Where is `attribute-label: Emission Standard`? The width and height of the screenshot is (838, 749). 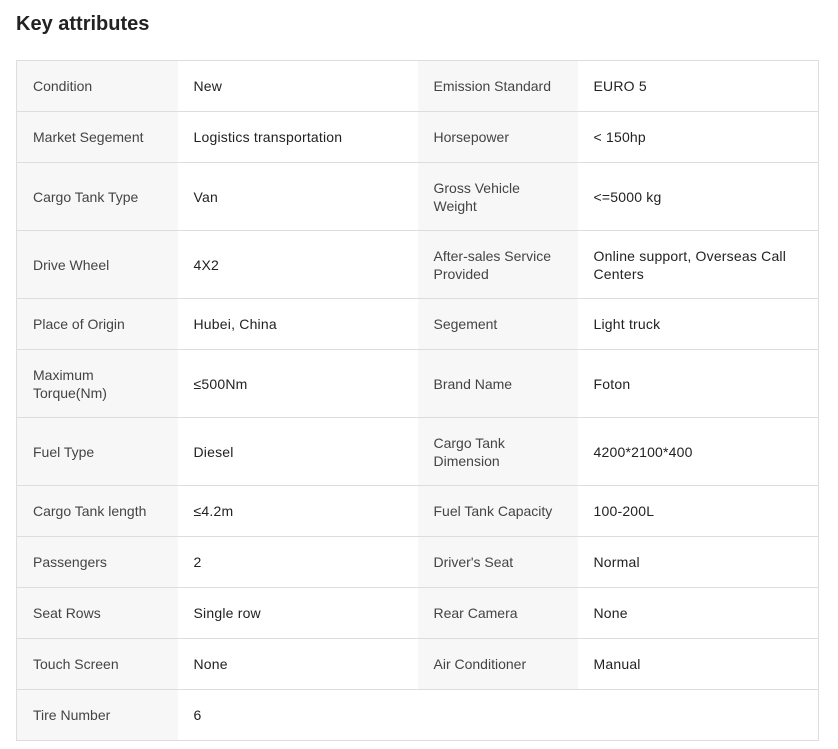
attribute-label: Emission Standard is located at coordinates (497, 86).